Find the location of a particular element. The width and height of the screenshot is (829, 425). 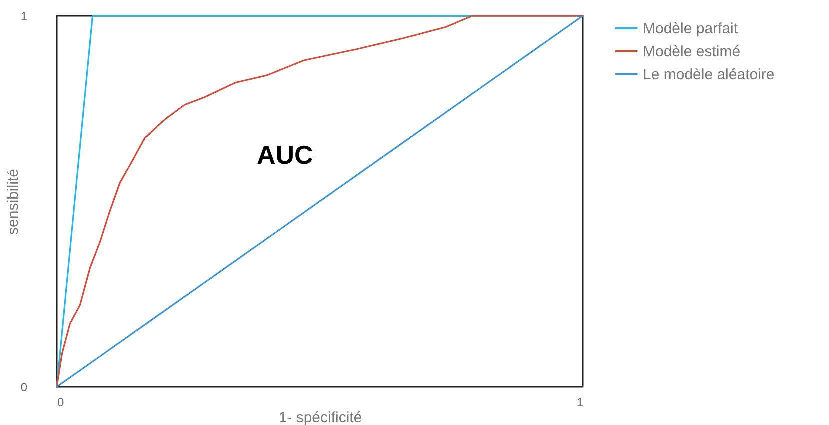

legend-label: Modèle estimé is located at coordinates (692, 52).